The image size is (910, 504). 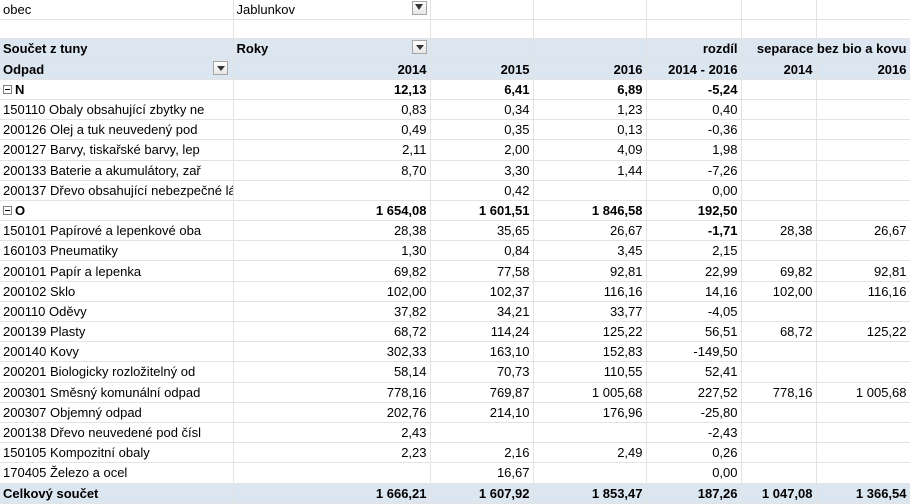 I want to click on table-row: 200110 Oděvy 37,82 34,21 33,77 -4,05, so click(x=455, y=312).